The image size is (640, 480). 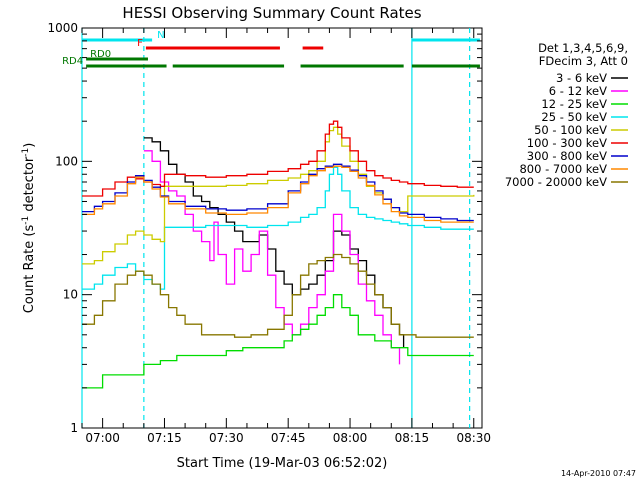 I want to click on legend-label-100-300-kev: 100 - 300 keV, so click(x=567, y=143).